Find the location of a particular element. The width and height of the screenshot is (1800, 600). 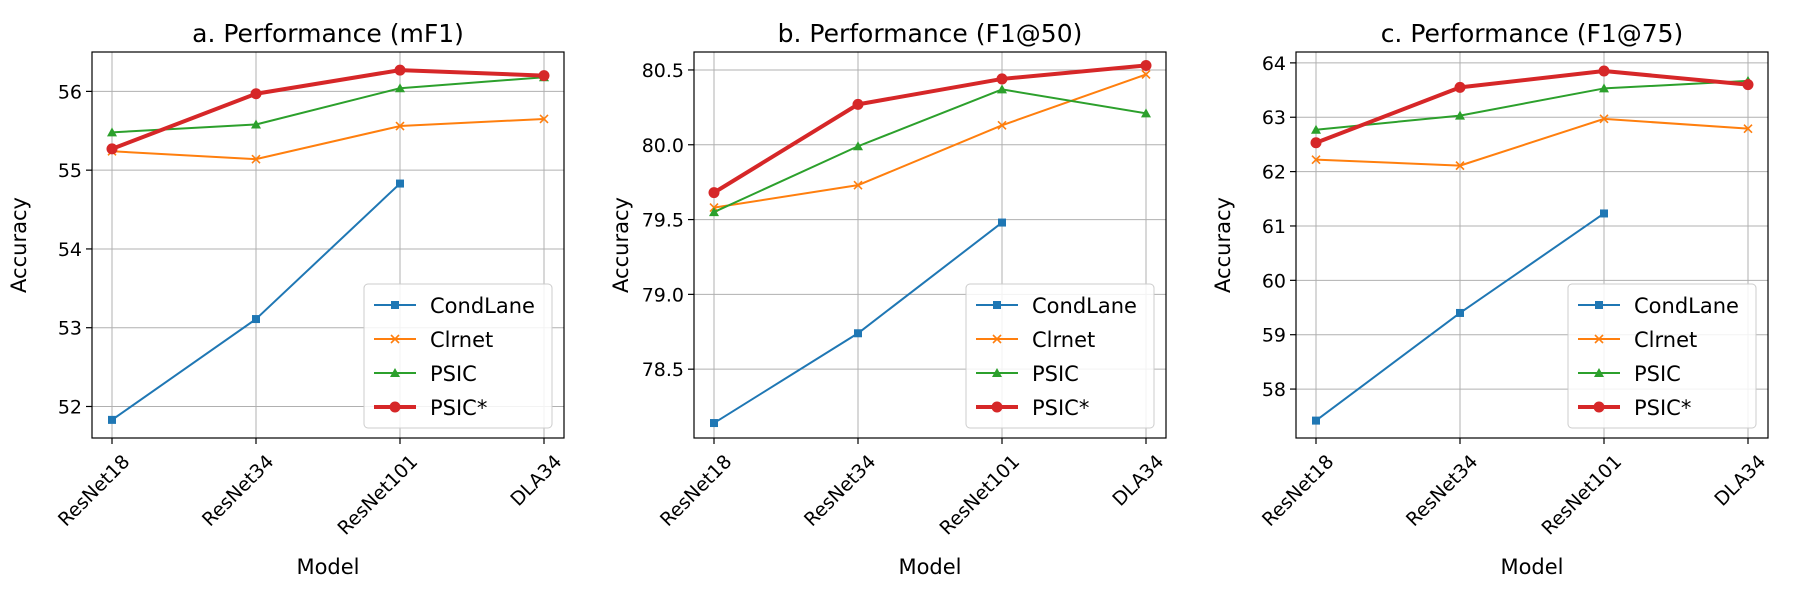

y-tick-label: 53 is located at coordinates (70, 329).